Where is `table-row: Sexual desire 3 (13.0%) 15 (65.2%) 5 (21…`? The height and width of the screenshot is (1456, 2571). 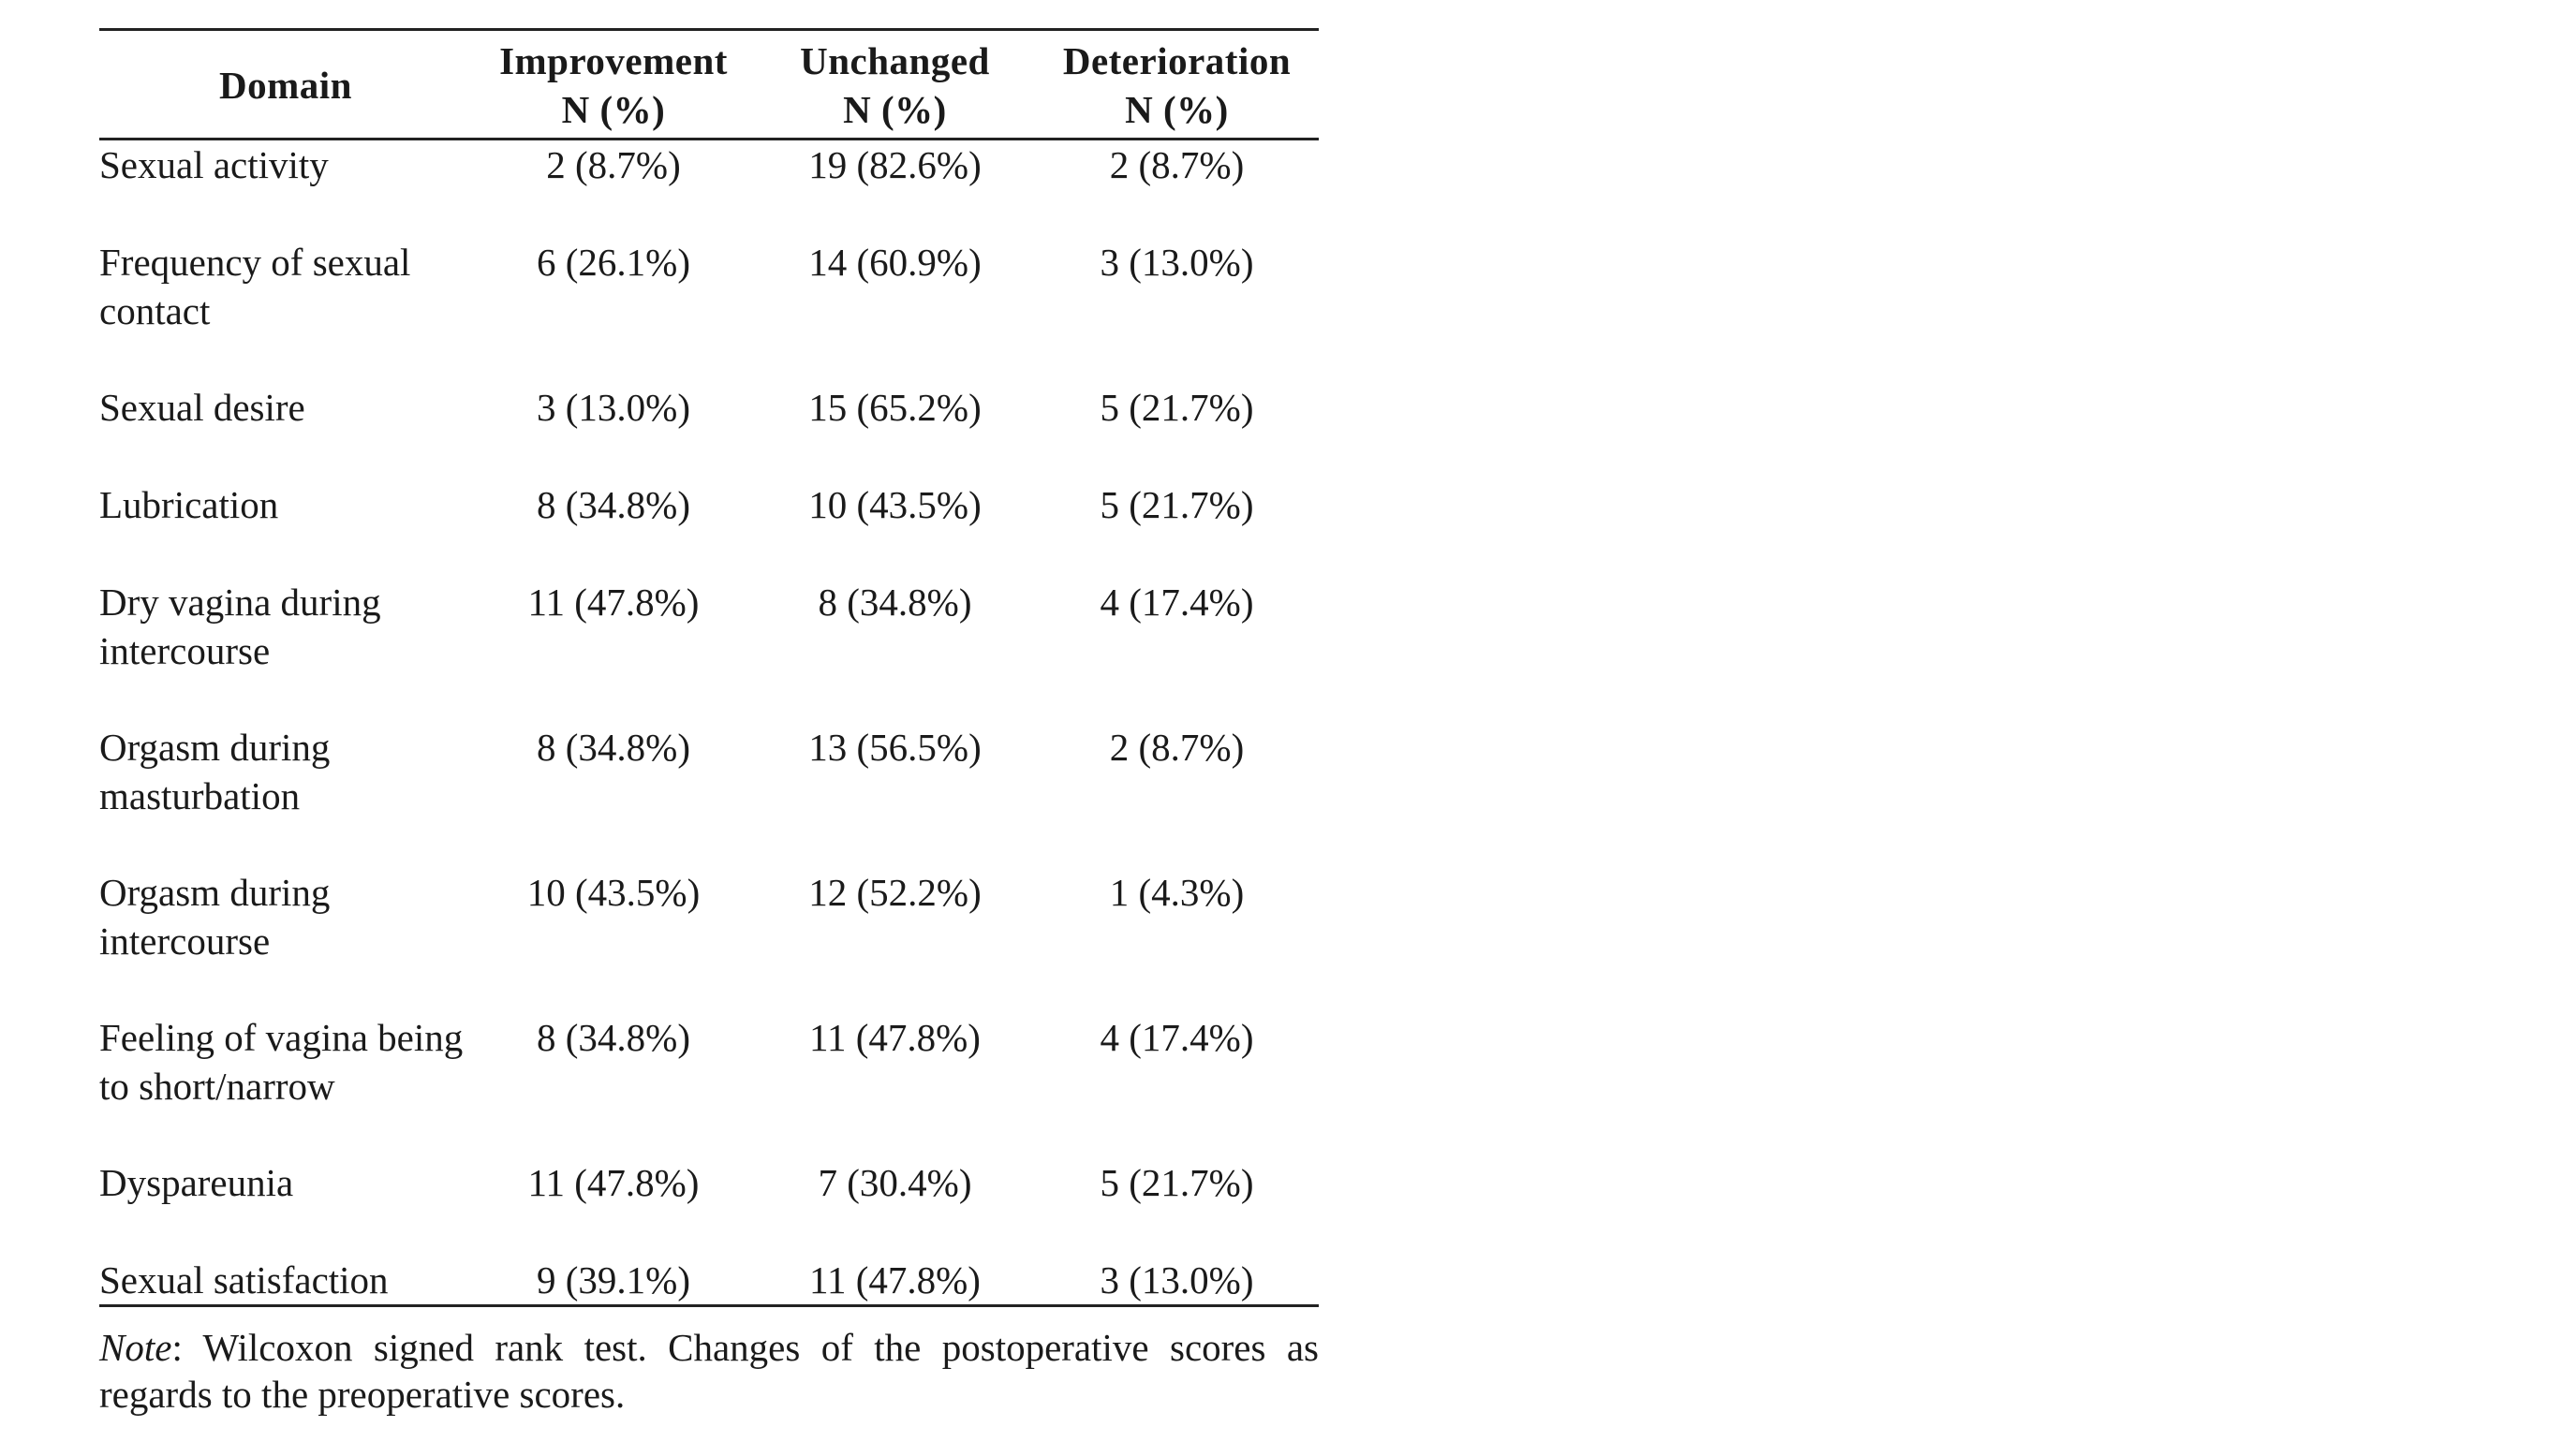 table-row: Sexual desire 3 (13.0%) 15 (65.2%) 5 (21… is located at coordinates (709, 431).